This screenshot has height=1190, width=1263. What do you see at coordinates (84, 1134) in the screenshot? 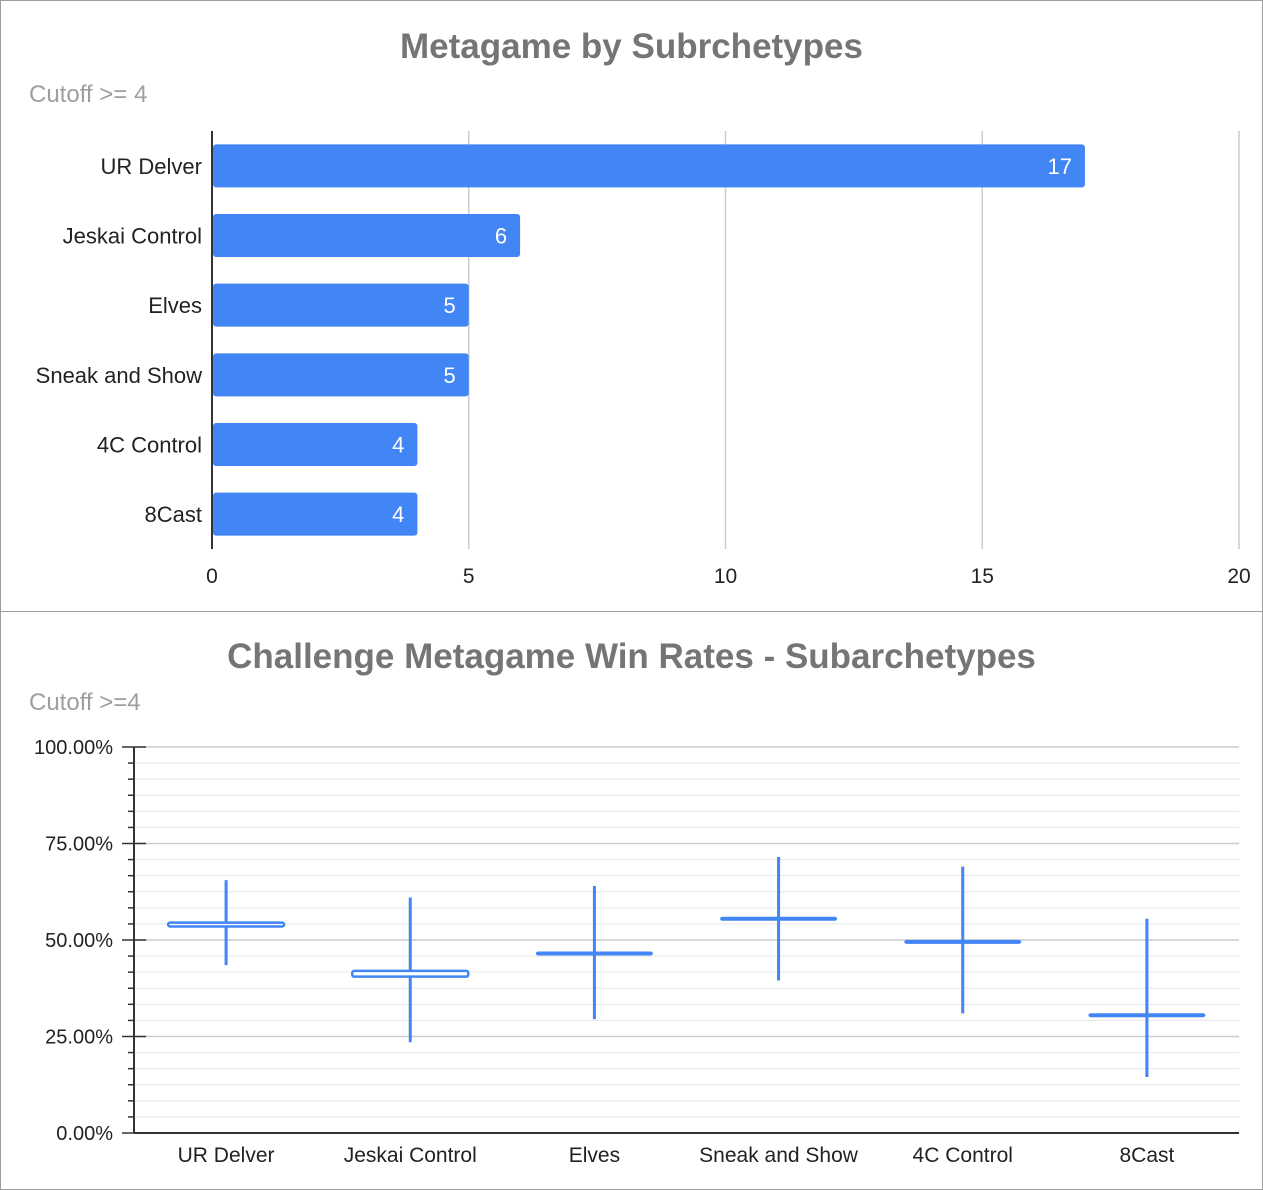
I see `y-tick-label: 0.00%` at bounding box center [84, 1134].